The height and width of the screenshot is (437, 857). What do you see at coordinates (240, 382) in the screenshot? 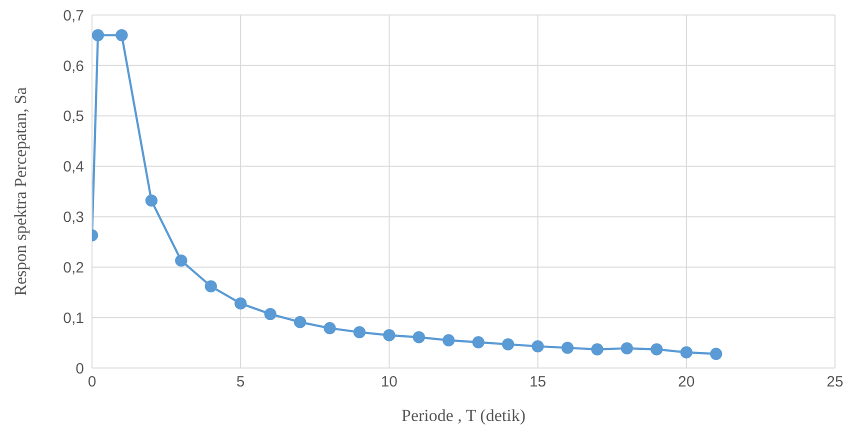
I see `x-tick-label: 5` at bounding box center [240, 382].